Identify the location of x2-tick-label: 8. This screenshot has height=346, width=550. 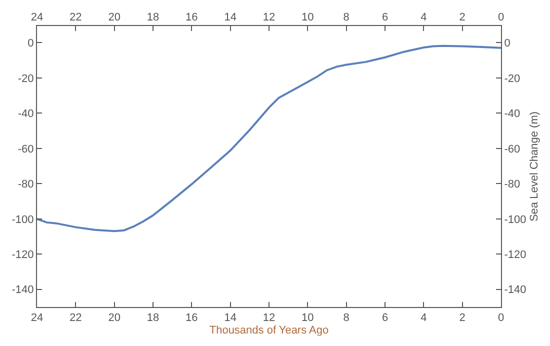
(346, 318).